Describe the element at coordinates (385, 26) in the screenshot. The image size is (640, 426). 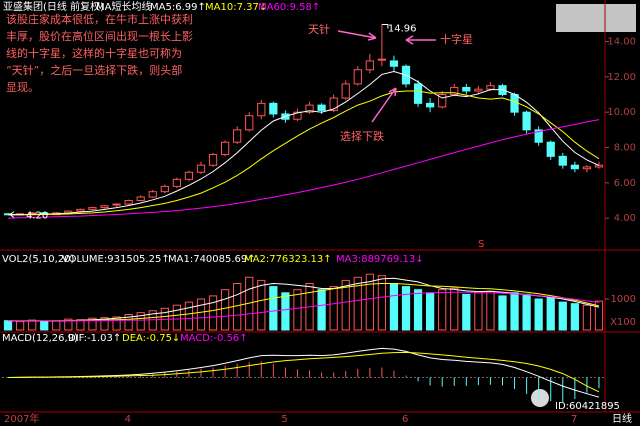
I see `peak-bracket` at that location.